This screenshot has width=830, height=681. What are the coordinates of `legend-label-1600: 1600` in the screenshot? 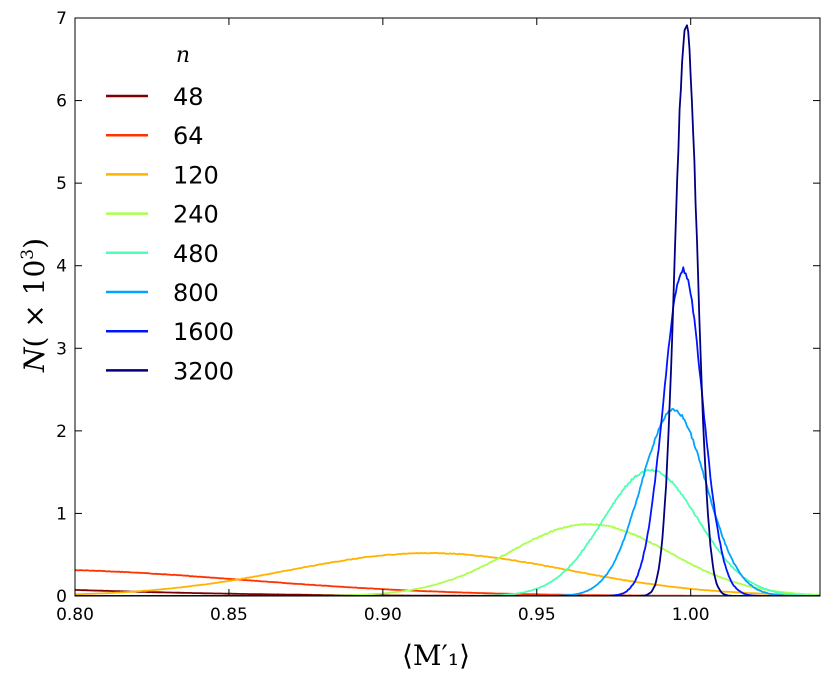 It's located at (203, 332).